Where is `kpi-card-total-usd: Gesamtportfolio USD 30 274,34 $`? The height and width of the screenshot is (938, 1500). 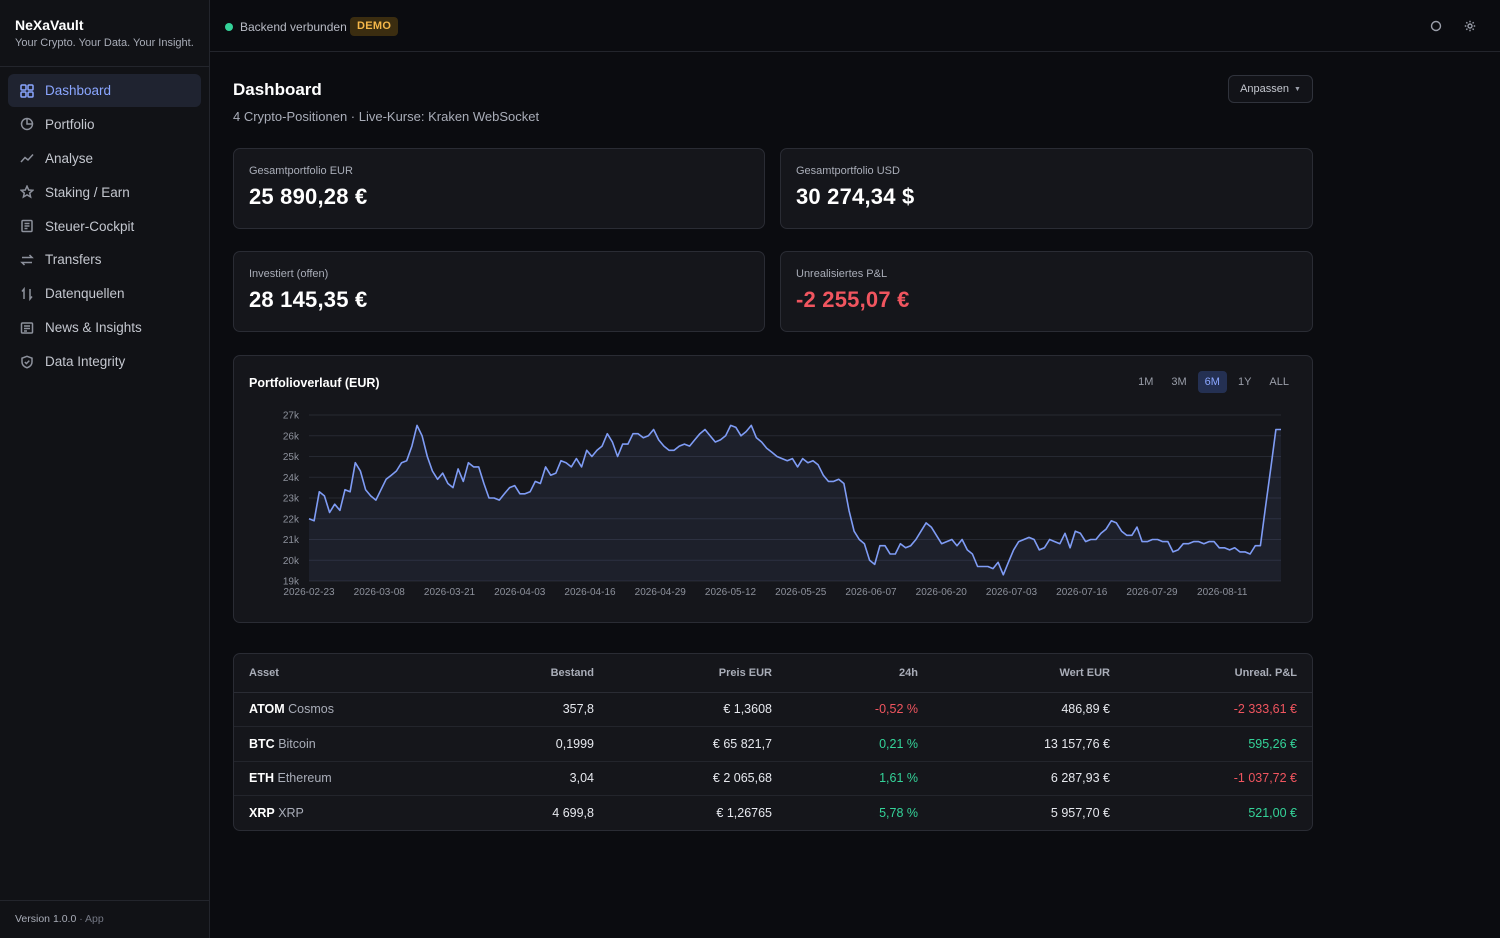
kpi-card-total-usd: Gesamtportfolio USD 30 274,34 $ is located at coordinates (1046, 188).